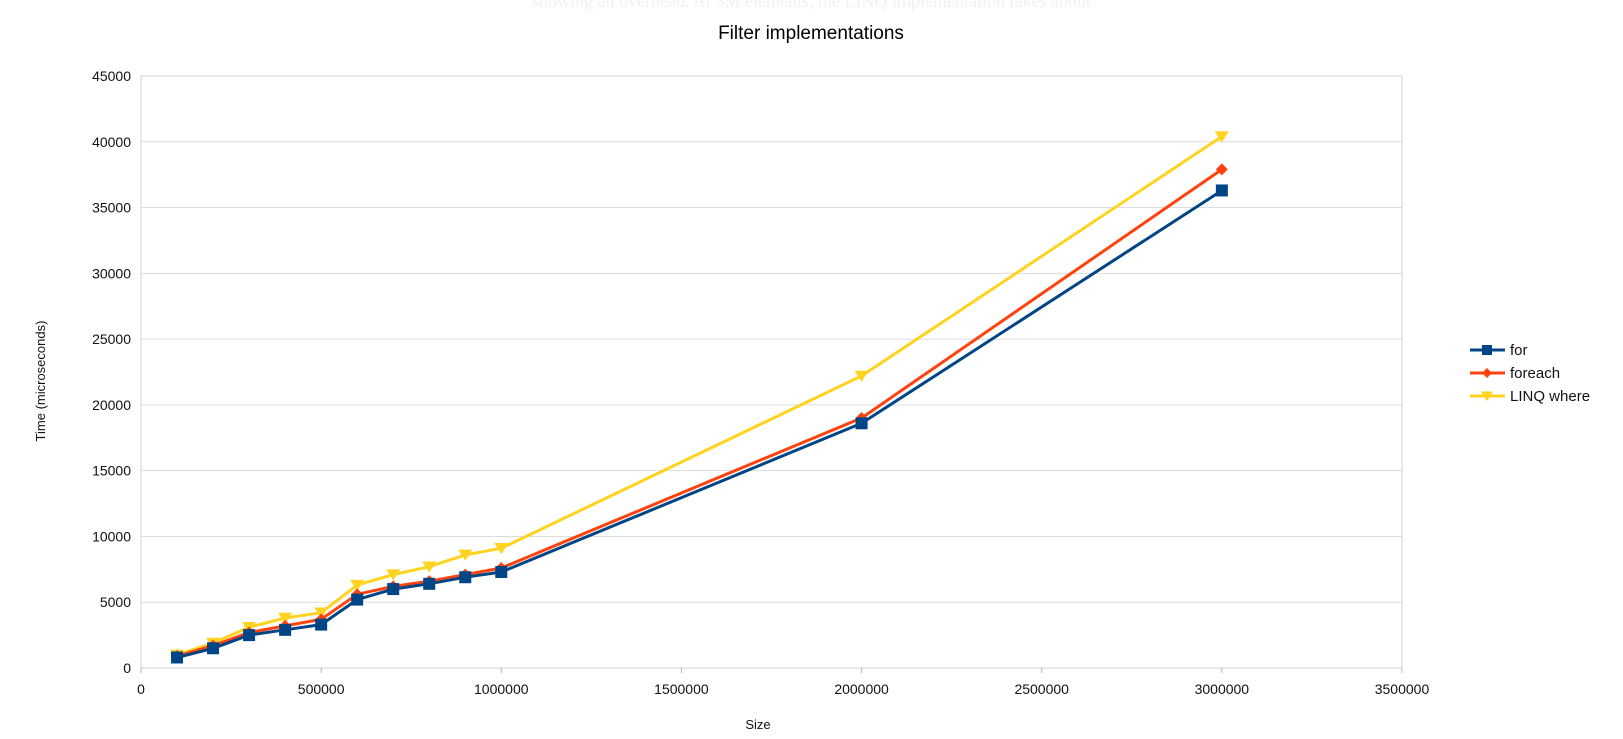 This screenshot has width=1623, height=739. Describe the element at coordinates (111, 76) in the screenshot. I see `y-tick-label: 45000` at that location.